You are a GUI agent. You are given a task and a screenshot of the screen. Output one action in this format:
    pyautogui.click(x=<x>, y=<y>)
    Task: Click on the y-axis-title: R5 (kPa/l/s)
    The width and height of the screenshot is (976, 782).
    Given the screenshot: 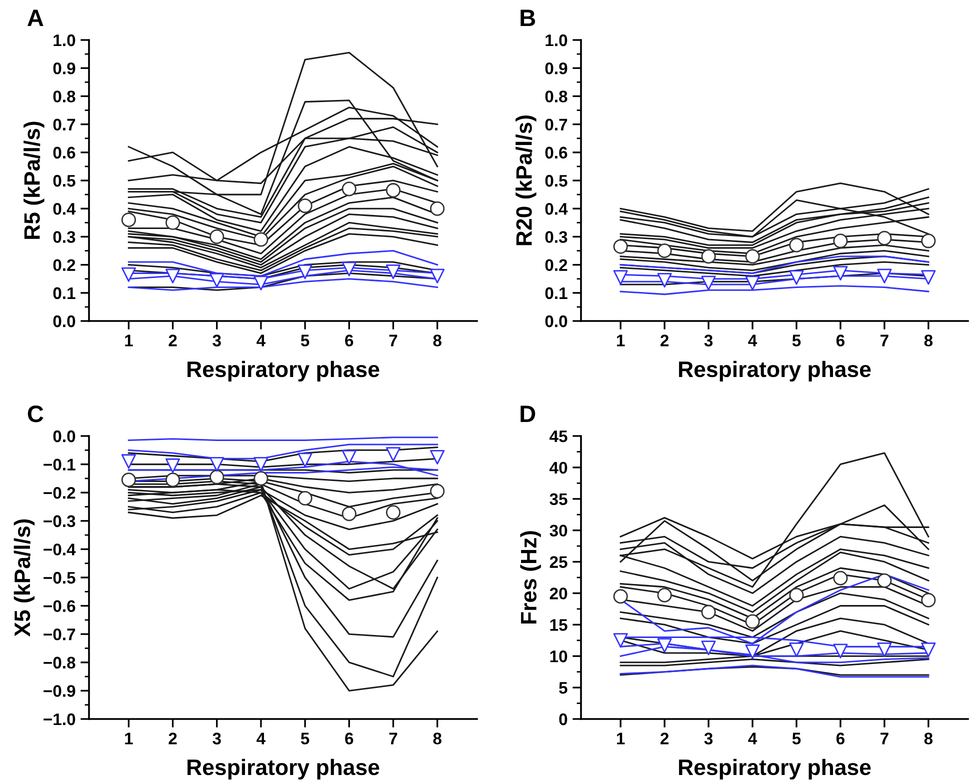 What is the action you would take?
    pyautogui.click(x=34, y=180)
    